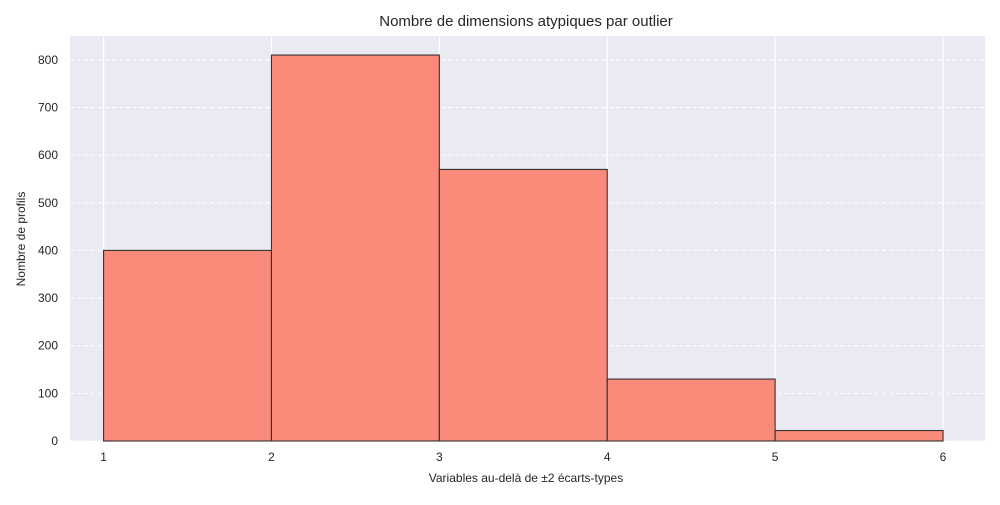 This screenshot has height=505, width=1000. What do you see at coordinates (21, 239) in the screenshot?
I see `y-axis-label: Nombre de profils` at bounding box center [21, 239].